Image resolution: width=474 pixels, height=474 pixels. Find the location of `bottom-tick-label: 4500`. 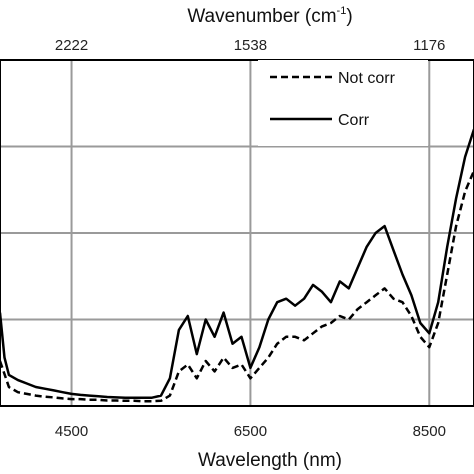

bottom-tick-label: 4500 is located at coordinates (71, 431).